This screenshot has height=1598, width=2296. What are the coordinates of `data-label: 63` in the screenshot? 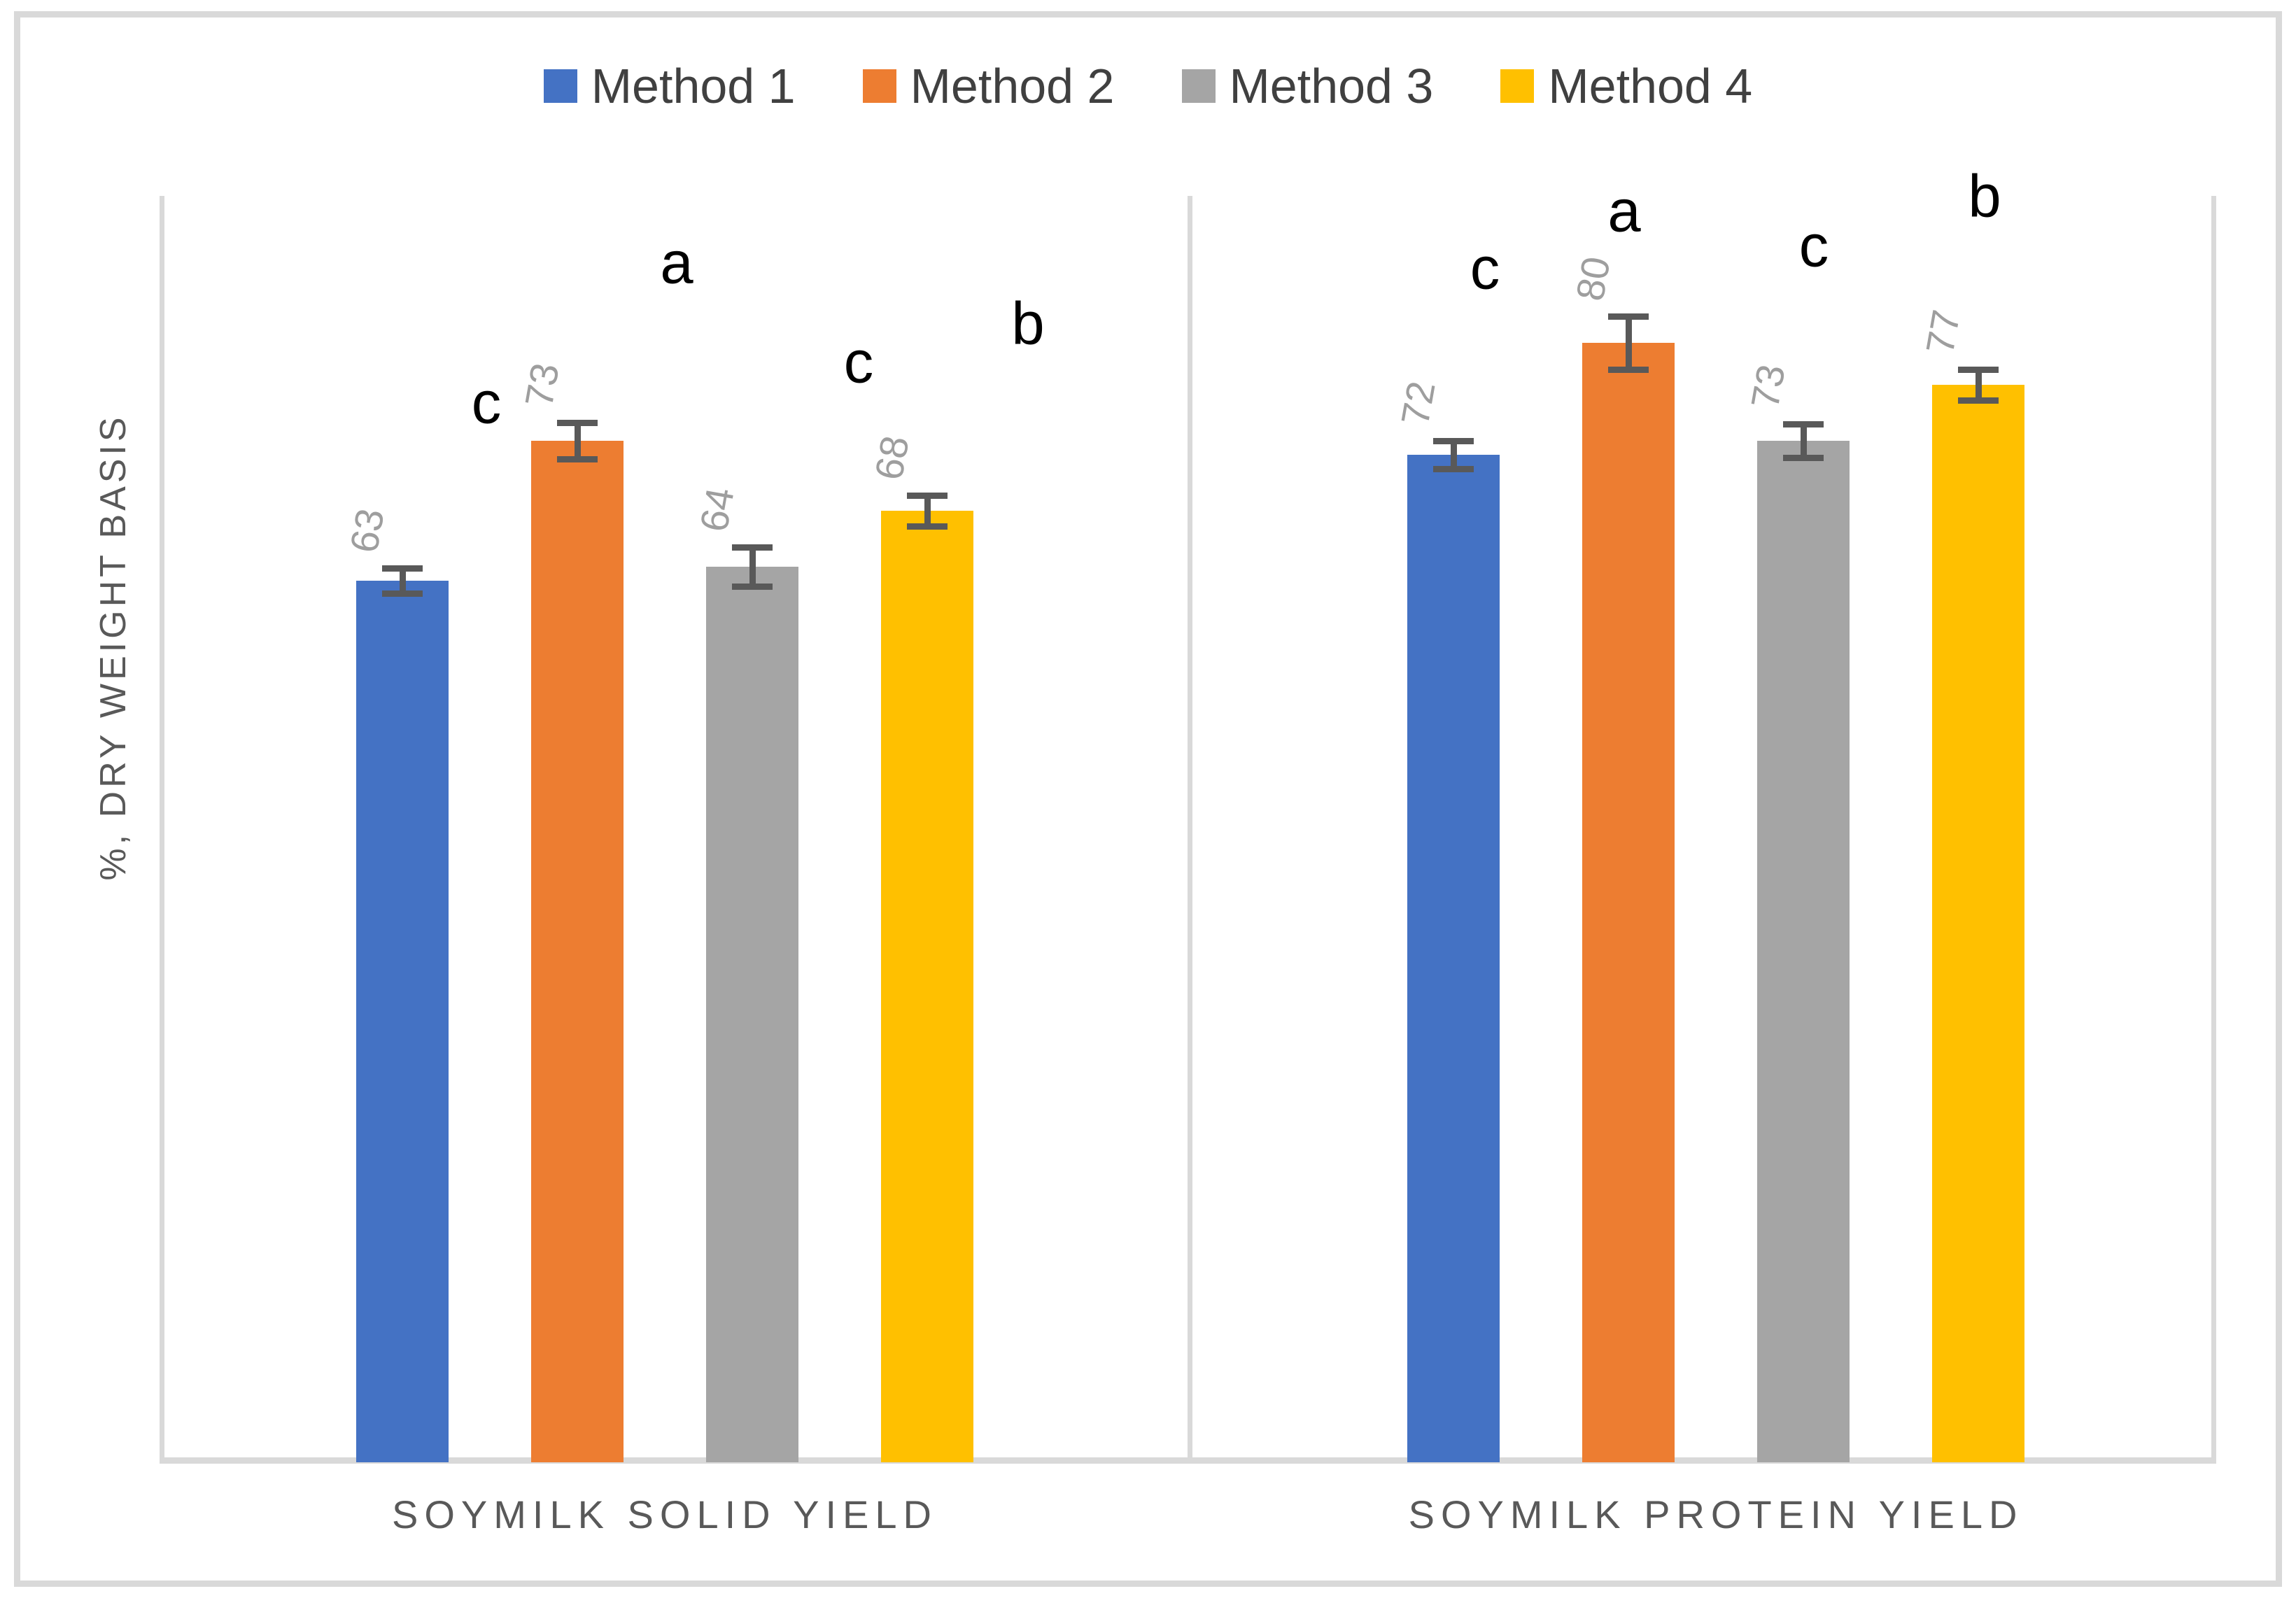 It's located at (367, 530).